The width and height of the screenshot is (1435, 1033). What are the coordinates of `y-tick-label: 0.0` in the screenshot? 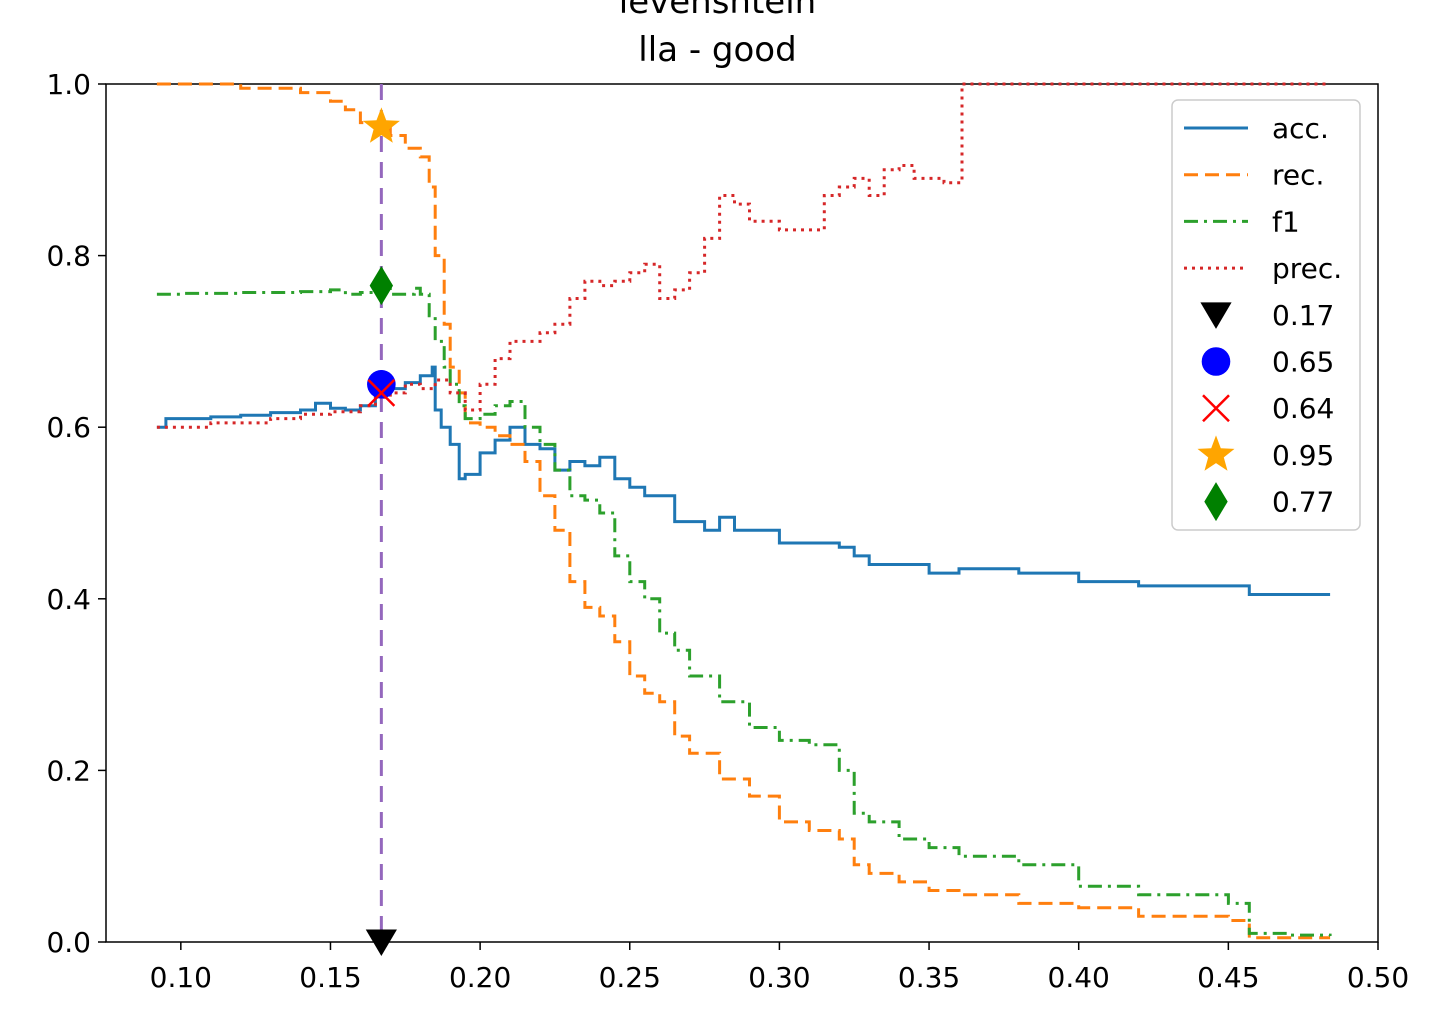 It's located at (68, 942).